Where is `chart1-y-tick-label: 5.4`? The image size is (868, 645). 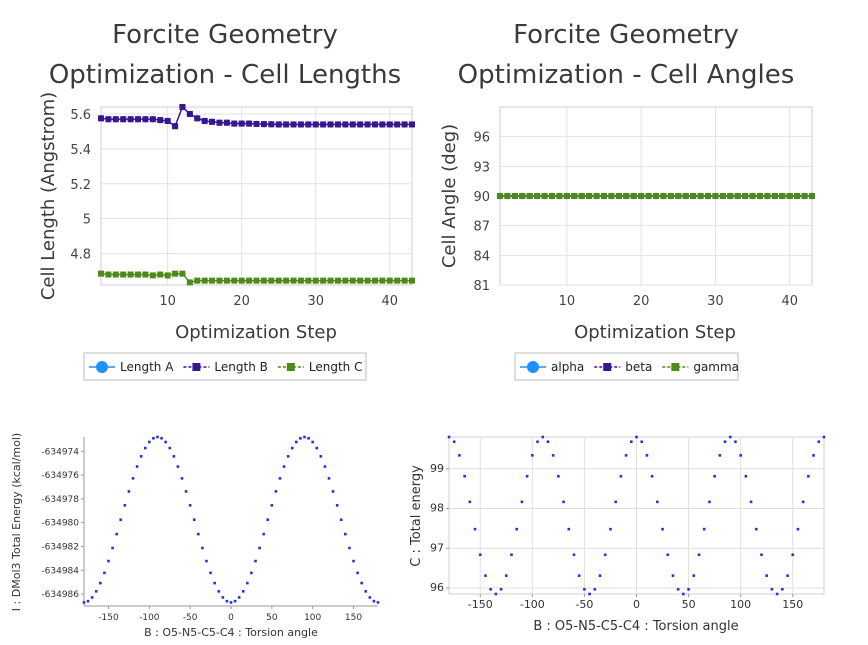
chart1-y-tick-label: 5.4 is located at coordinates (80, 150).